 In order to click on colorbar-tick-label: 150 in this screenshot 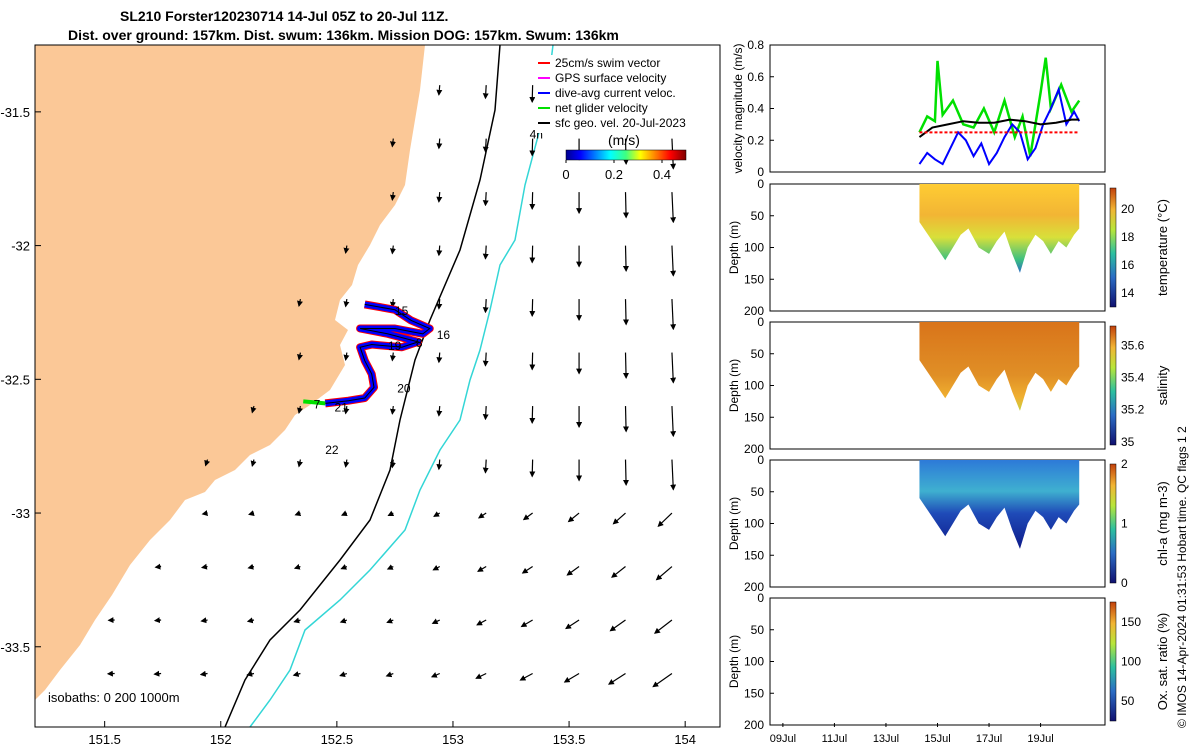, I will do `click(1131, 622)`.